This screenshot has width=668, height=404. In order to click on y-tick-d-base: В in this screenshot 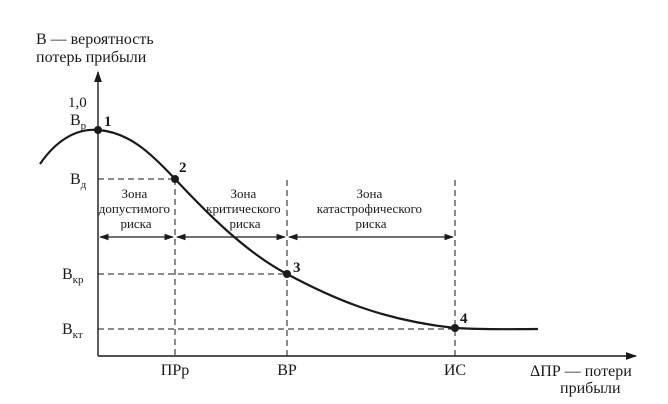, I will do `click(75, 179)`.